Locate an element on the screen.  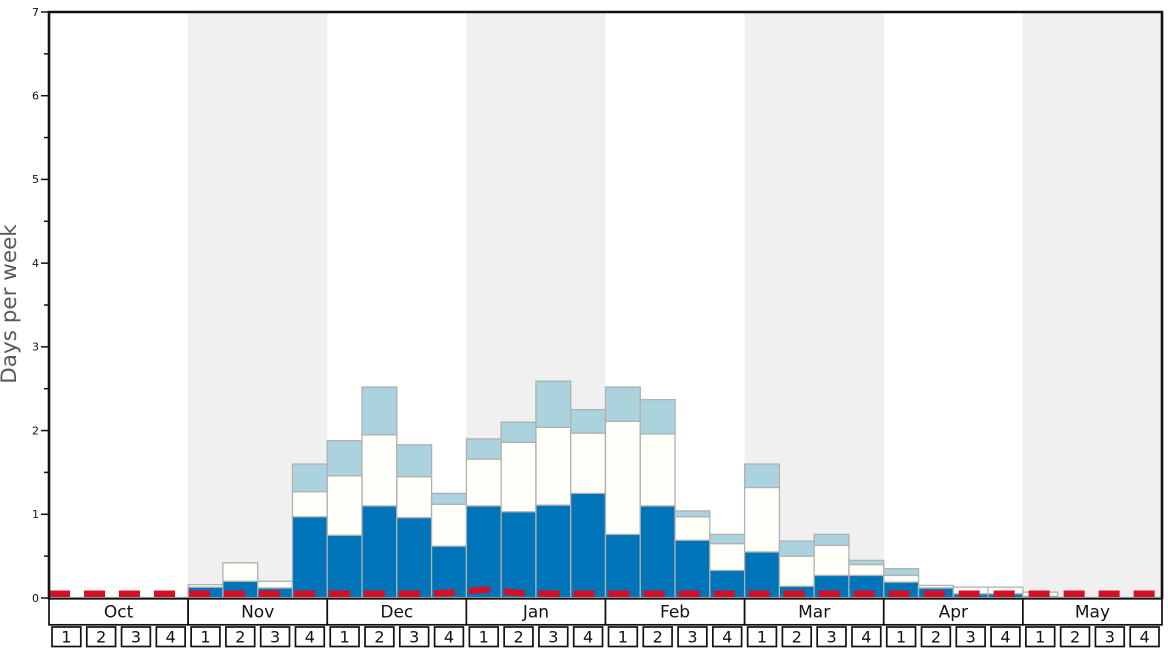
month-label: Apr is located at coordinates (953, 613).